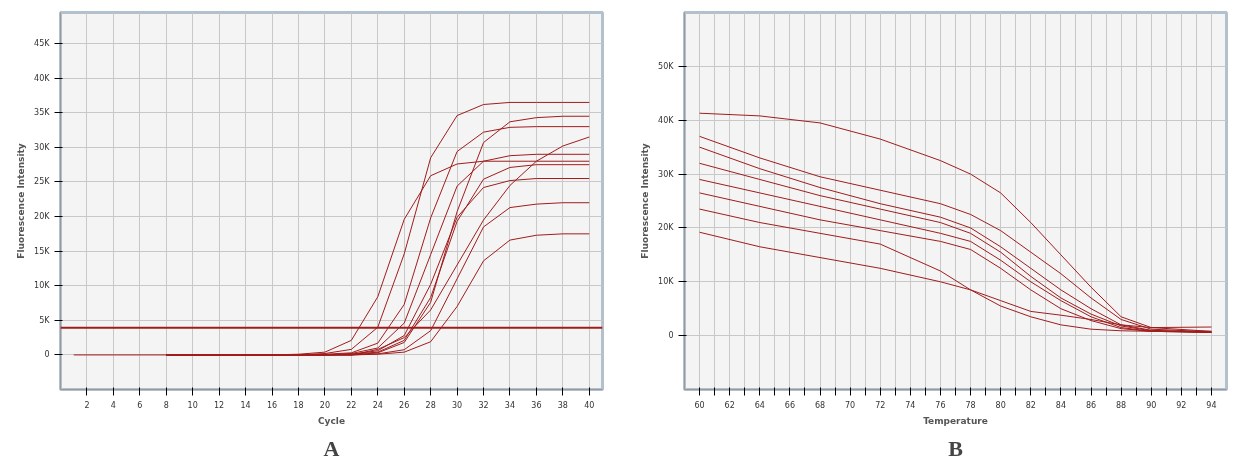  I want to click on x-tick-label: 28, so click(430, 405).